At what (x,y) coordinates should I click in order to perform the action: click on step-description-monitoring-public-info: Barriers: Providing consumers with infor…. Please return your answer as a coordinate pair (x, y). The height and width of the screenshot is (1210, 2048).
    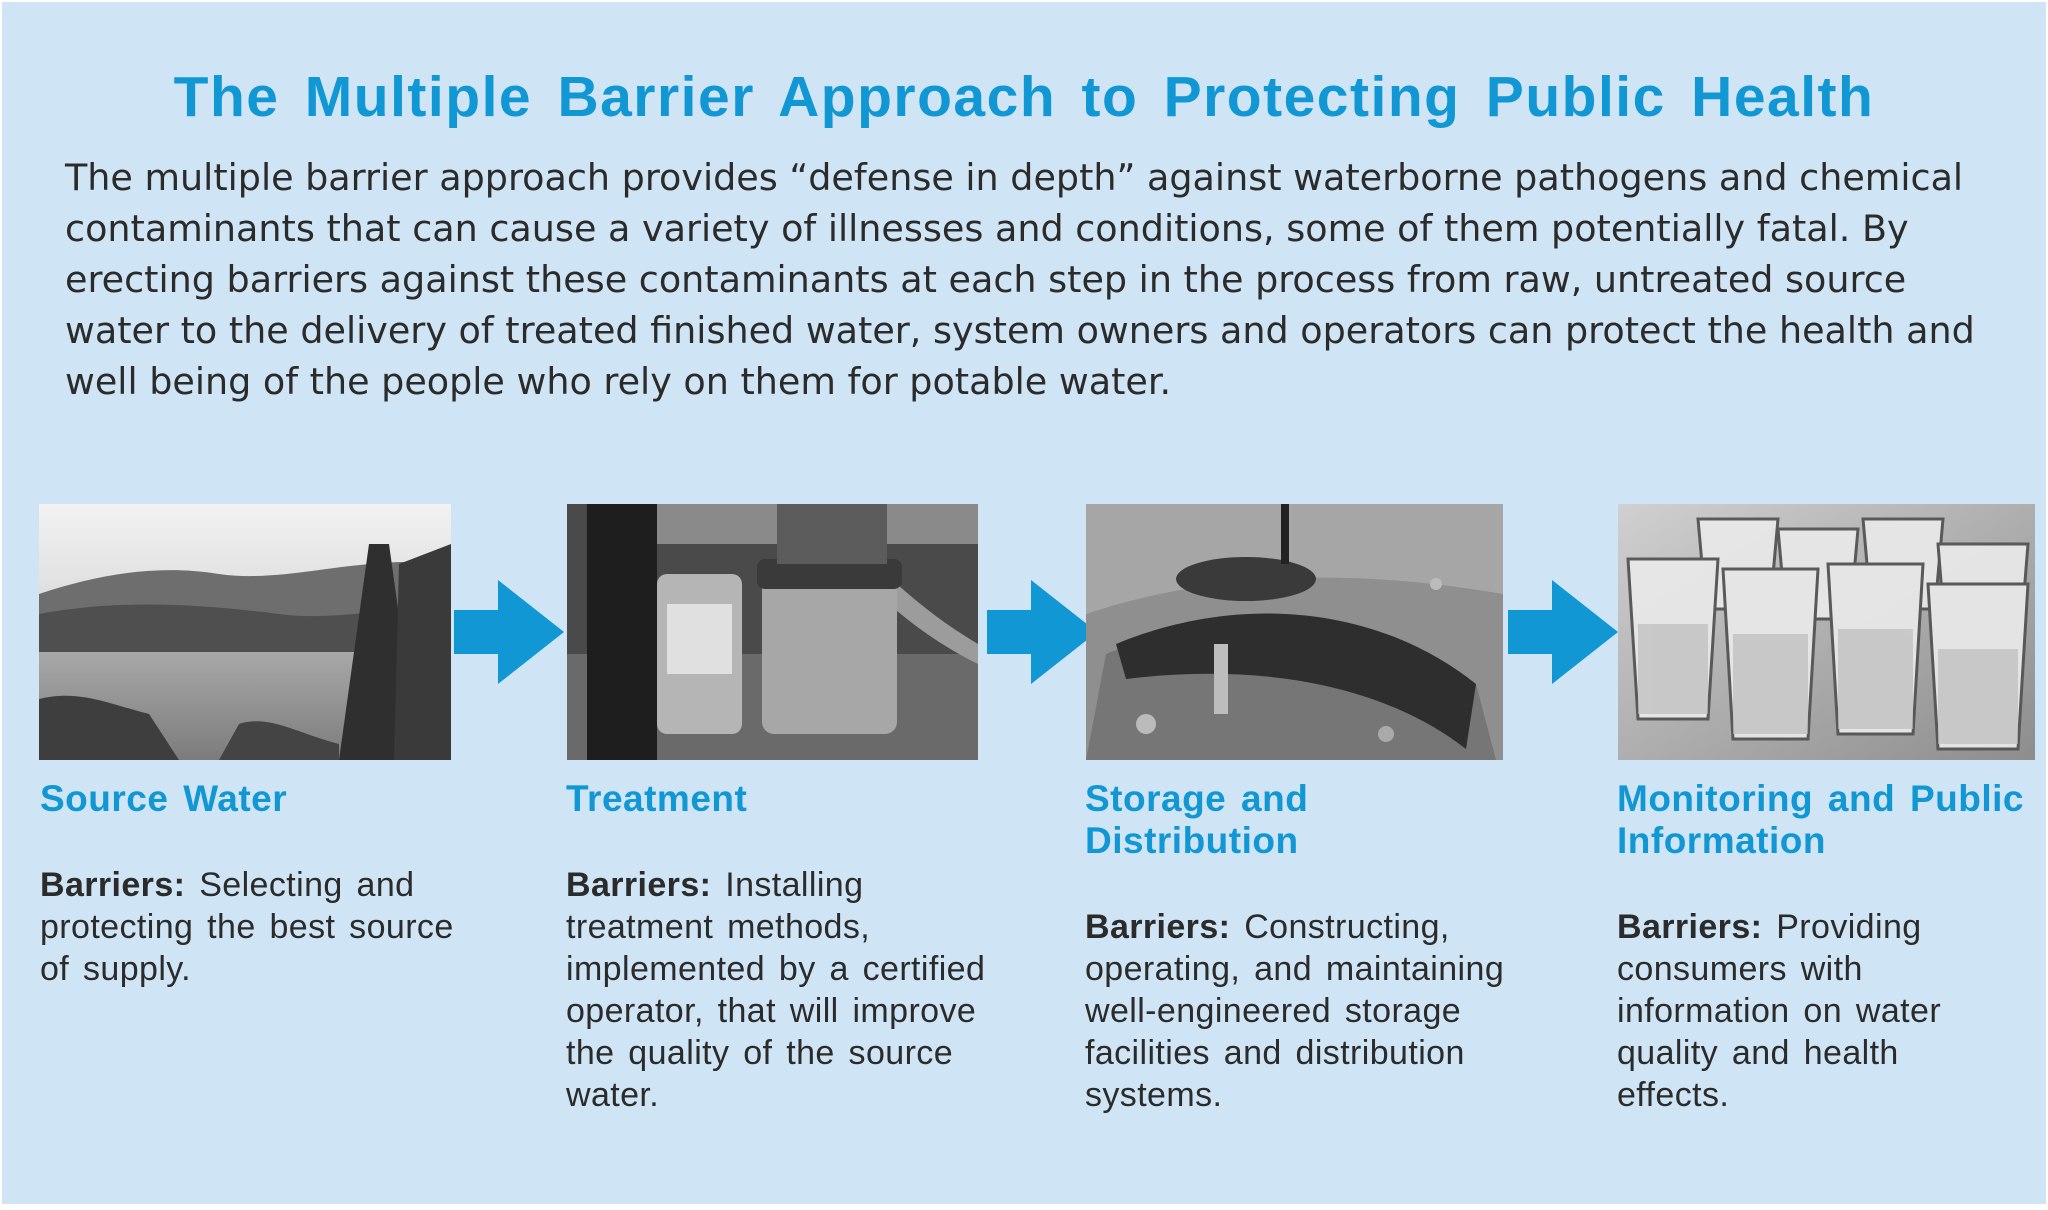
    Looking at the image, I should click on (1817, 1011).